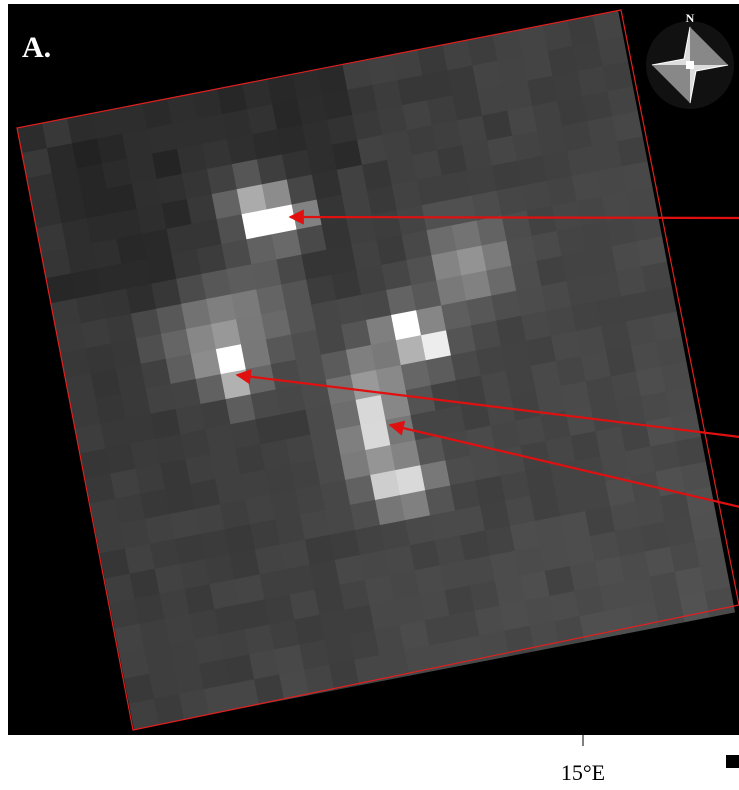  I want to click on compass-rose, so click(690, 65).